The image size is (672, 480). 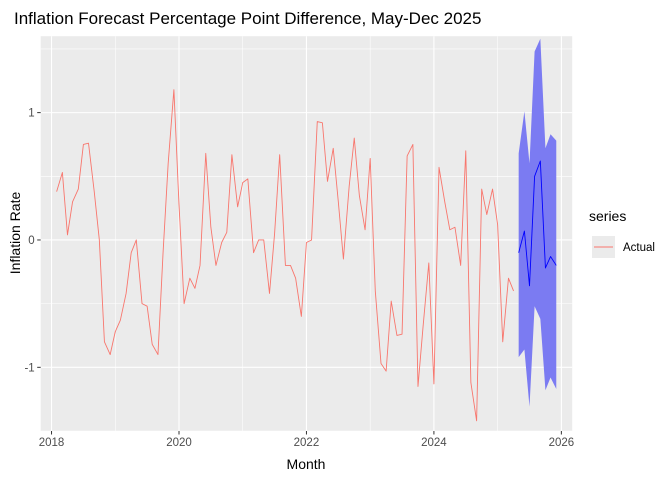 I want to click on forecast-interval-band, so click(x=537, y=222).